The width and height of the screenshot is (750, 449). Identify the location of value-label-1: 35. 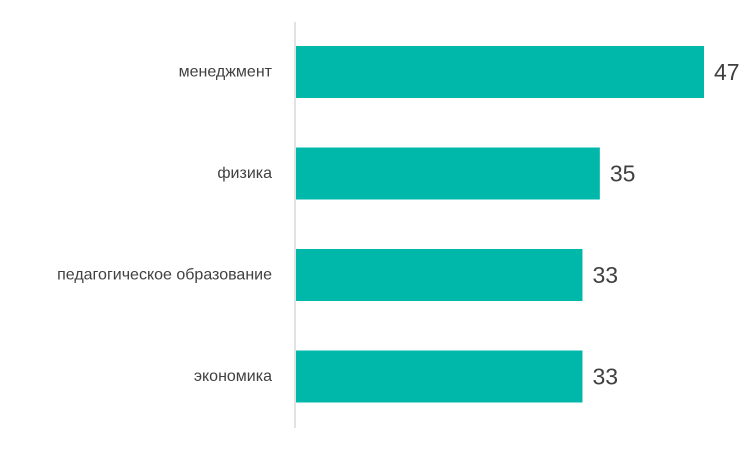
(623, 174).